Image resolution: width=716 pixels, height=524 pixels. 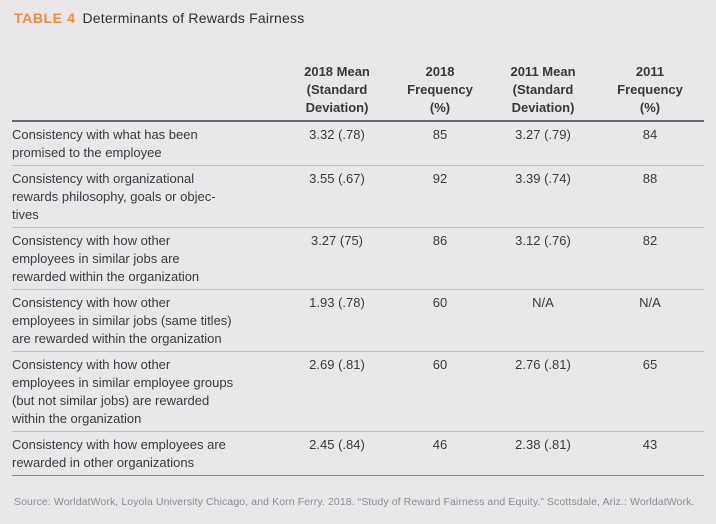 What do you see at coordinates (650, 134) in the screenshot?
I see `row-value: 84` at bounding box center [650, 134].